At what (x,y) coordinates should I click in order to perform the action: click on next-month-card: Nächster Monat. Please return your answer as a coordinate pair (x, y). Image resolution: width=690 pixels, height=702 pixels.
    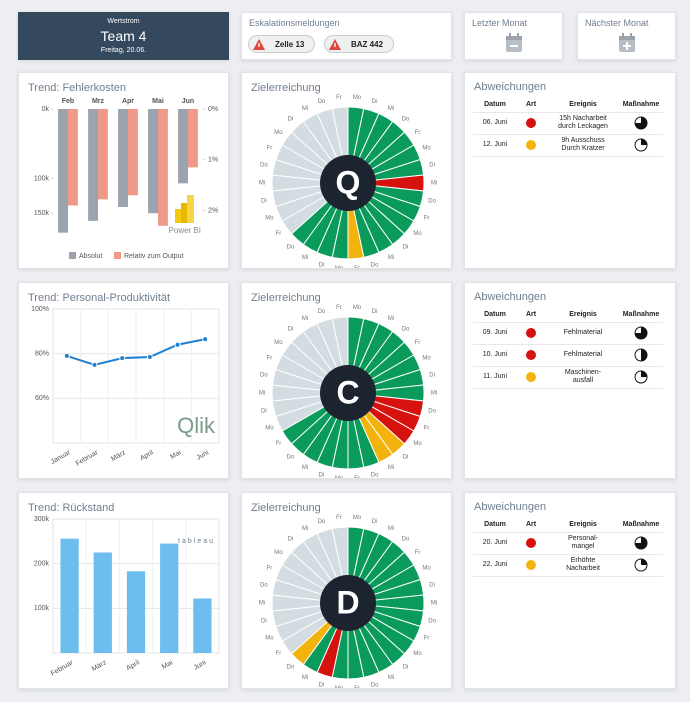
    Looking at the image, I should click on (626, 36).